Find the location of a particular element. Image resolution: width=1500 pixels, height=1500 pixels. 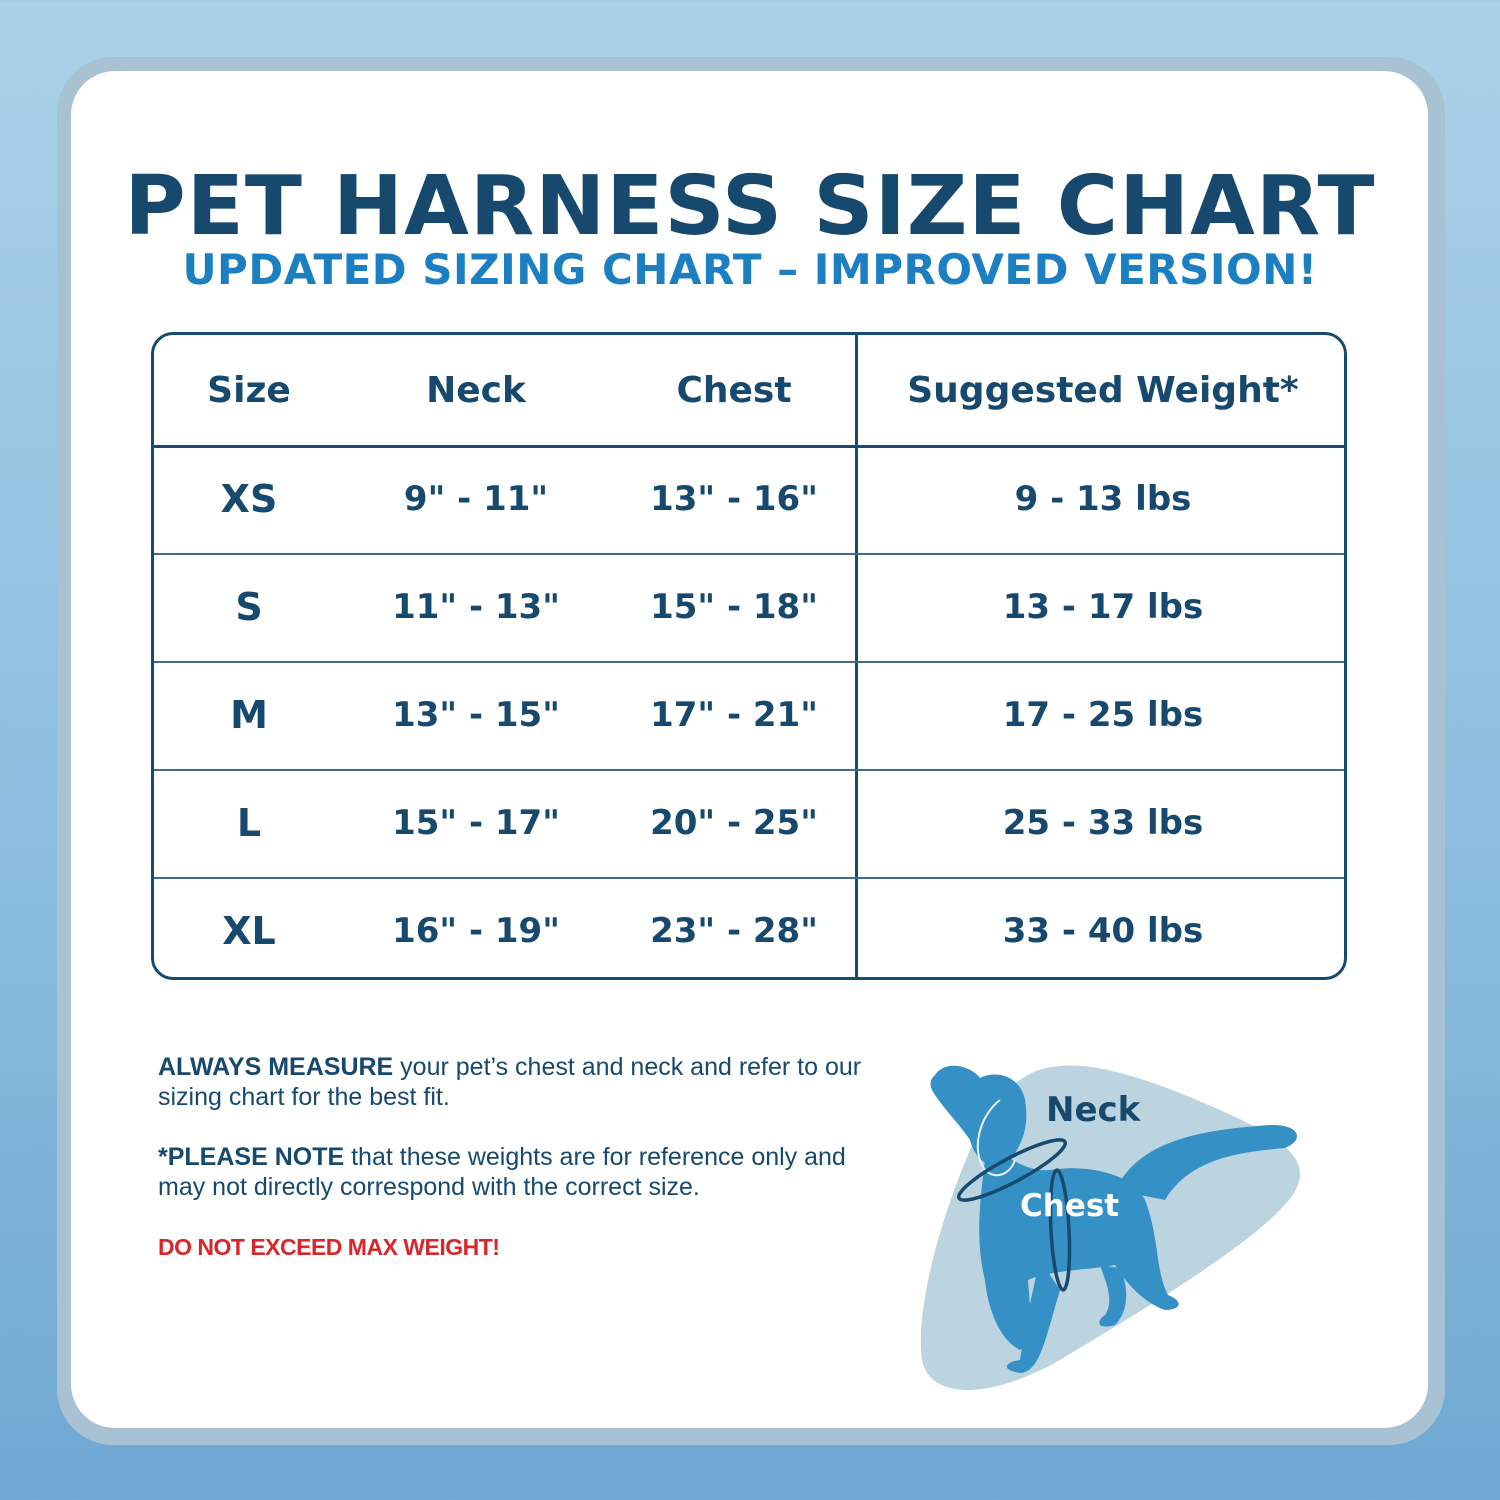

measure-note-emphasis: ALWAYS MEASURE is located at coordinates (276, 1067).